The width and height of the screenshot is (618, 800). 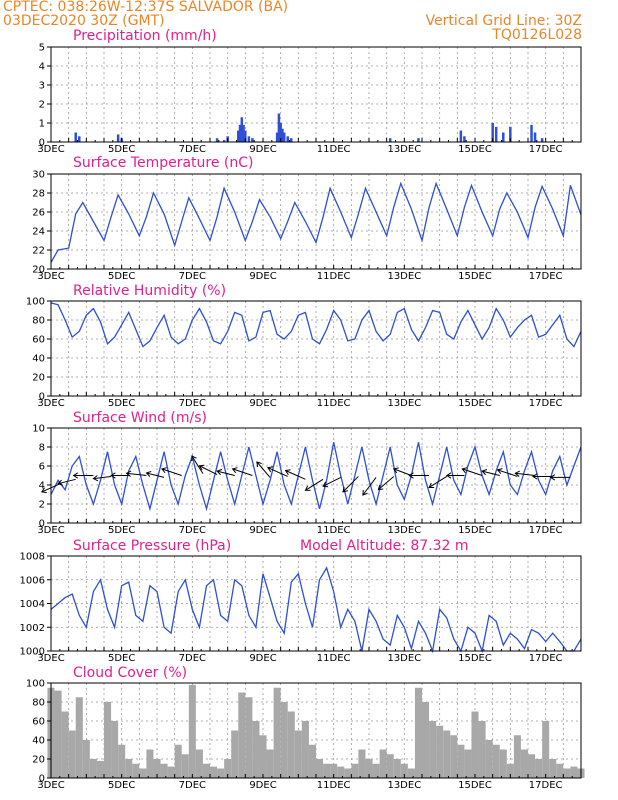 I want to click on precip-xtick-label: 17DEC, so click(x=546, y=149).